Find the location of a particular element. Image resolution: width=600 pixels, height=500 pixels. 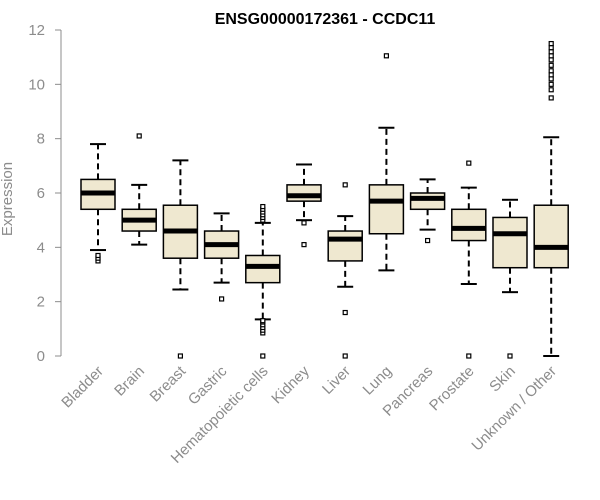

x-category-label: Breast is located at coordinates (168, 383).